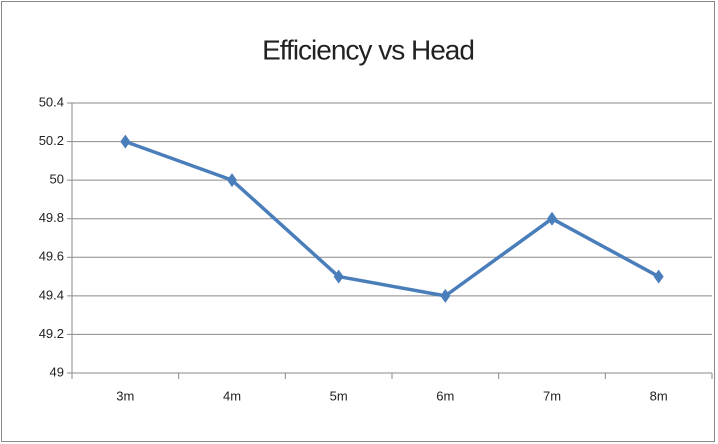  I want to click on x-tick-label: 8m, so click(659, 395).